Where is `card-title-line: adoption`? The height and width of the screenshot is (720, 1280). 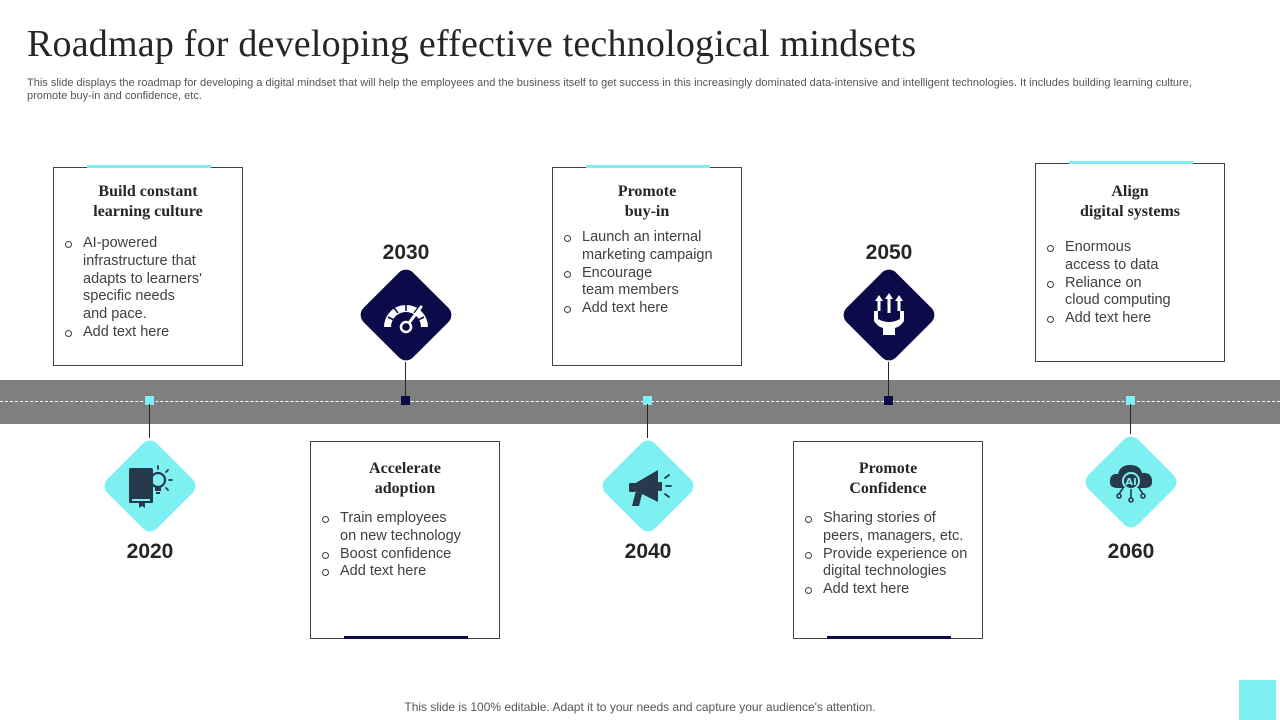
card-title-line: adoption is located at coordinates (405, 488).